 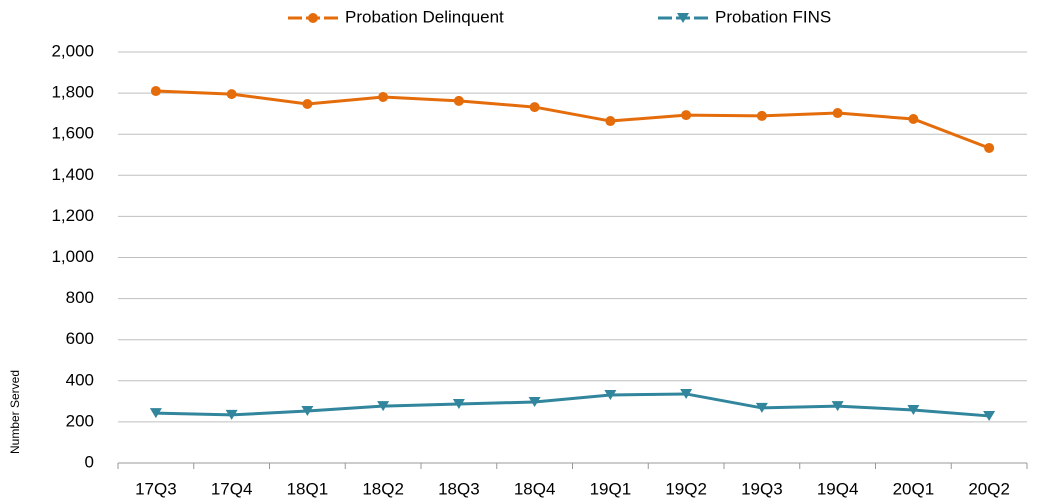 I want to click on x-tick-label: 19Q2, so click(x=686, y=488).